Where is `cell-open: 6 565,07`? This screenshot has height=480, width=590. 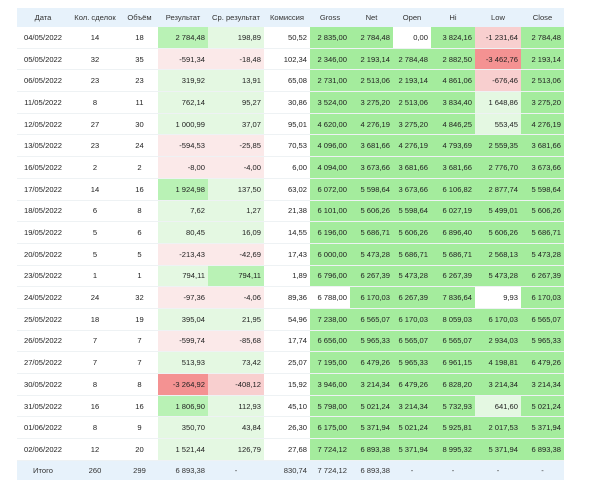 cell-open: 6 565,07 is located at coordinates (412, 341).